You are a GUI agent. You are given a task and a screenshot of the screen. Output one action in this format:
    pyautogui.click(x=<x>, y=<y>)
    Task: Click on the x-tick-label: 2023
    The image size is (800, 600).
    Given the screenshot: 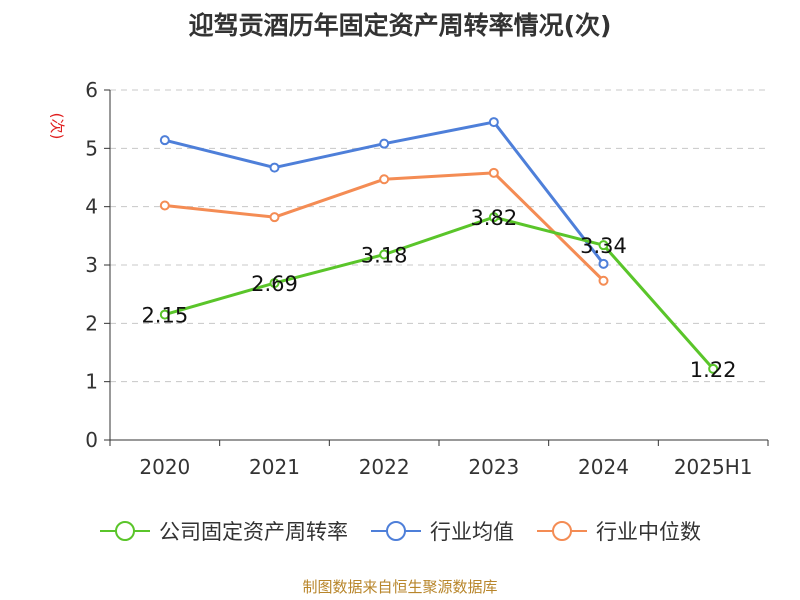 What is the action you would take?
    pyautogui.click(x=493, y=467)
    